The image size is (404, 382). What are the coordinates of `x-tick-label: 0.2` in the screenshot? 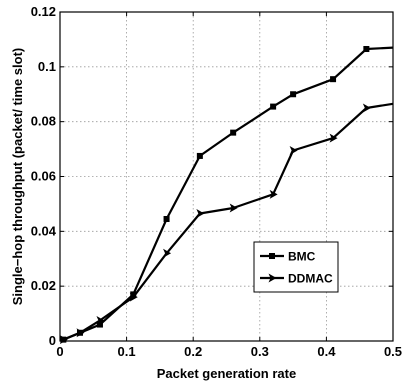 It's located at (193, 351).